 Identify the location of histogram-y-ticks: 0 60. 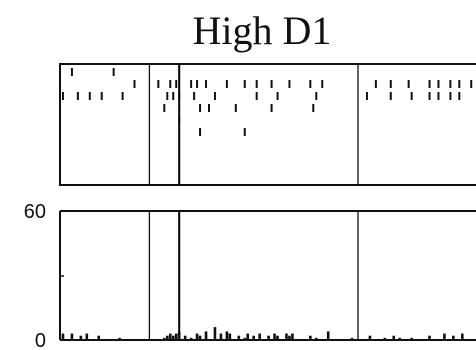
(35, 275).